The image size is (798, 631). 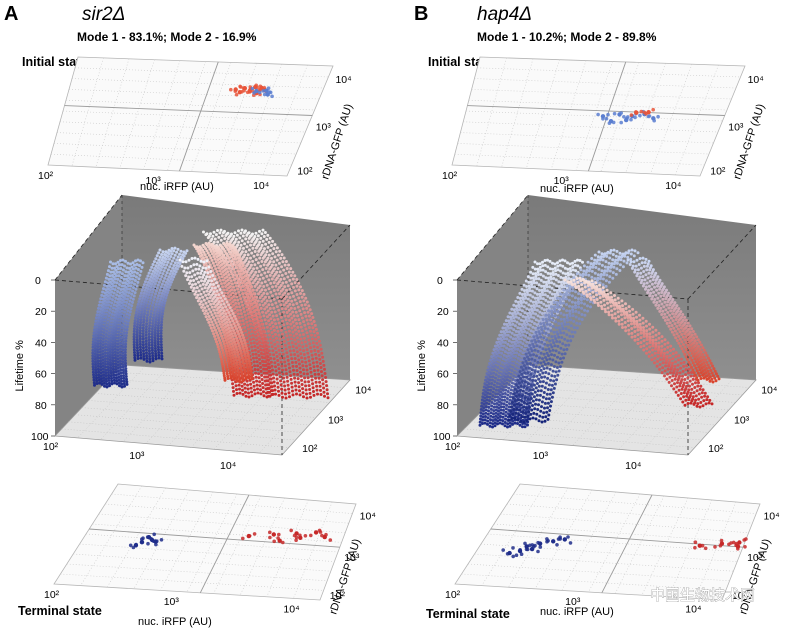 What do you see at coordinates (154, 541) in the screenshot?
I see `data-point` at bounding box center [154, 541].